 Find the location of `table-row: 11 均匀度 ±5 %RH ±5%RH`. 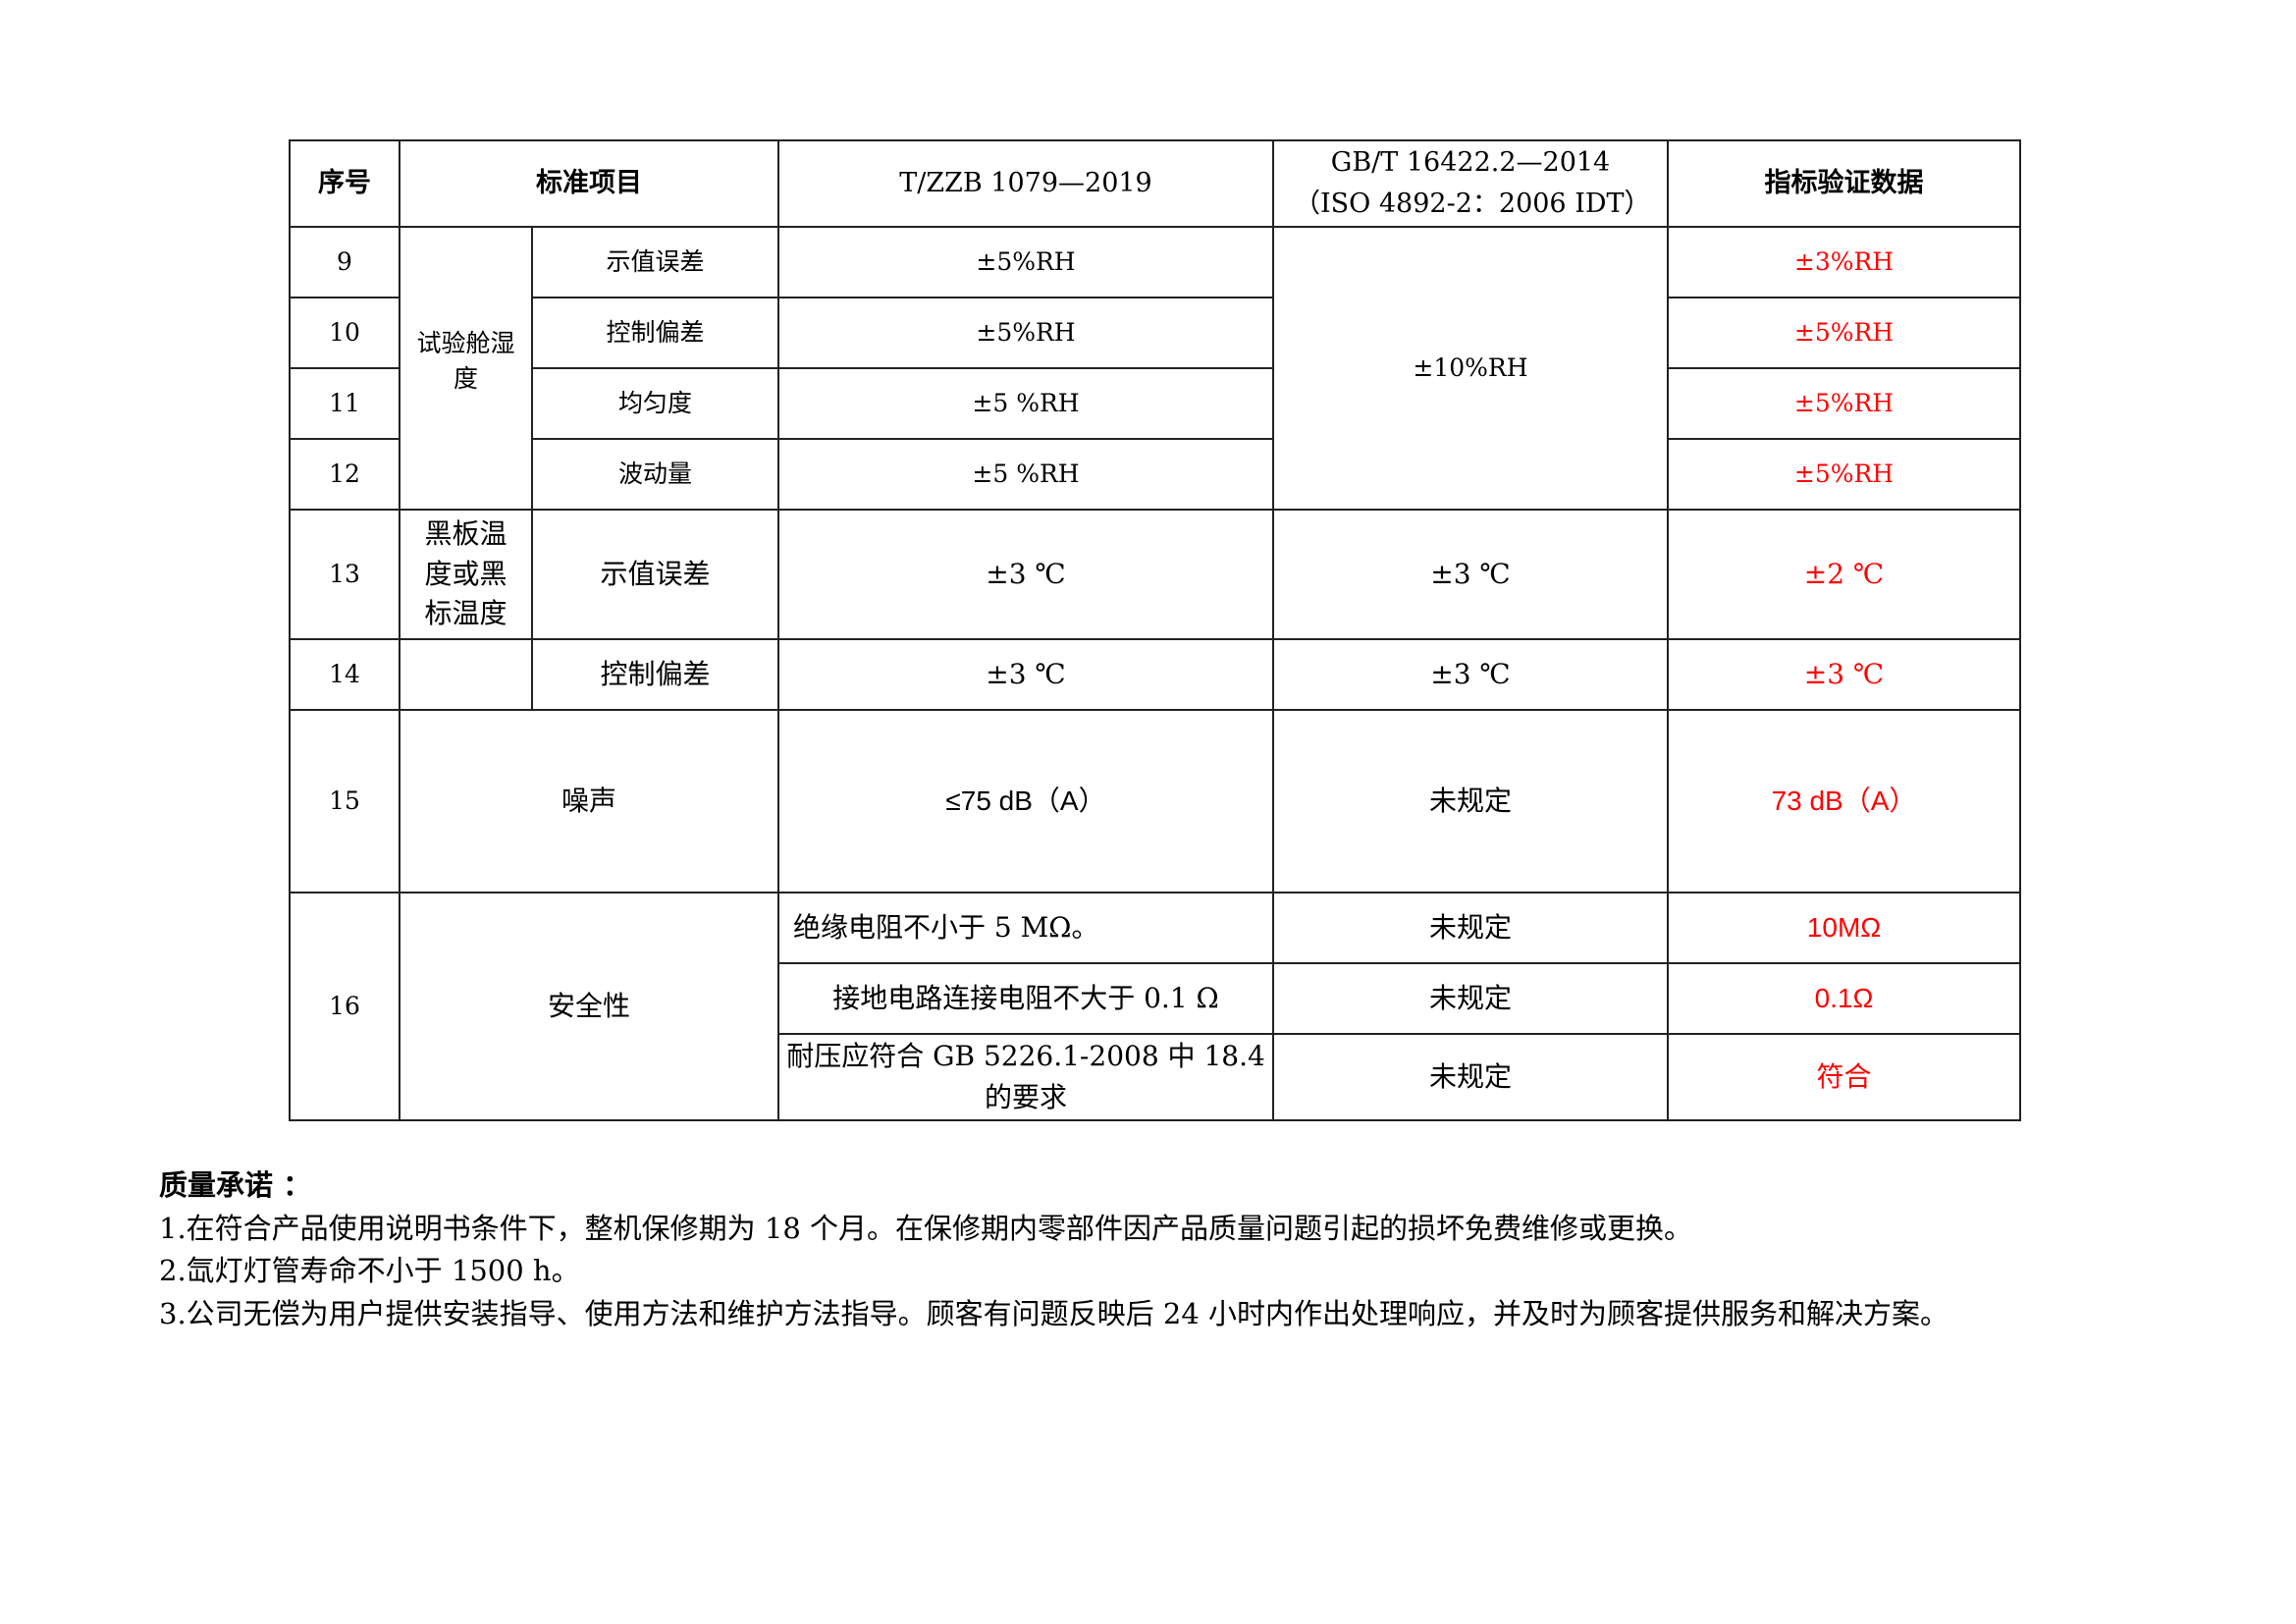

table-row: 11 均匀度 ±5 %RH ±5%RH is located at coordinates (1155, 403).